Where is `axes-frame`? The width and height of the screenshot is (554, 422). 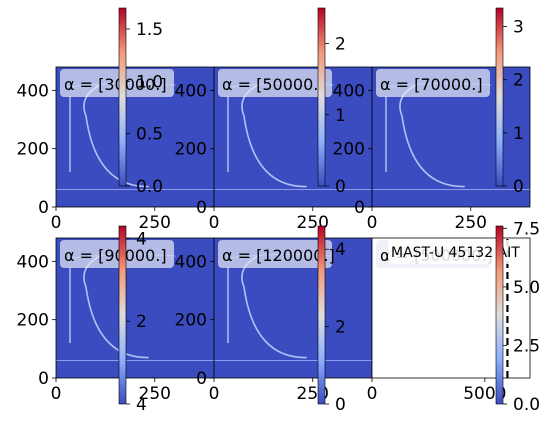
axes-frame is located at coordinates (451, 137).